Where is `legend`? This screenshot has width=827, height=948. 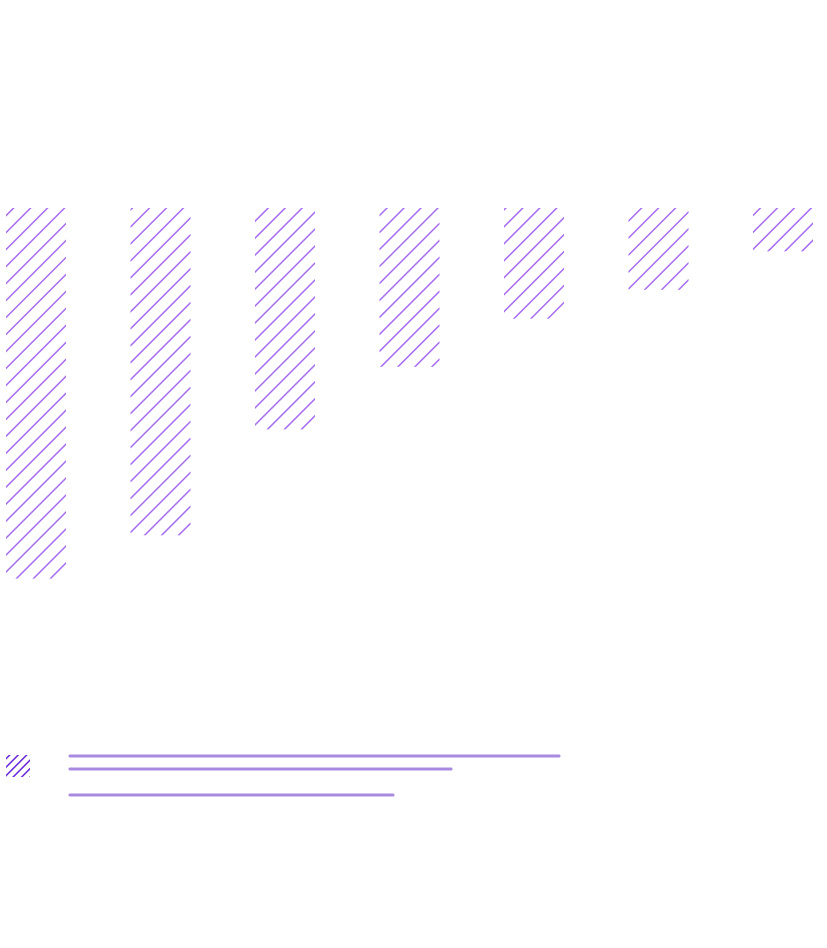
legend is located at coordinates (283, 775).